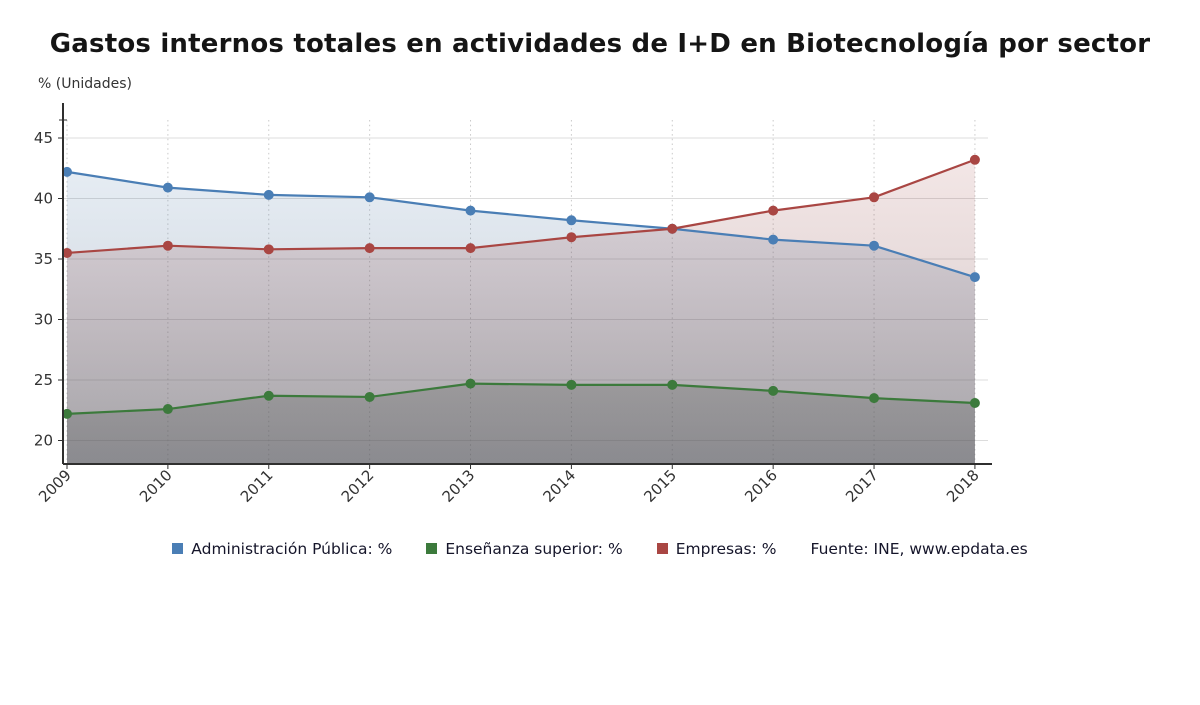 This screenshot has width=1200, height=705. I want to click on x-tick-label: 2009, so click(55, 486).